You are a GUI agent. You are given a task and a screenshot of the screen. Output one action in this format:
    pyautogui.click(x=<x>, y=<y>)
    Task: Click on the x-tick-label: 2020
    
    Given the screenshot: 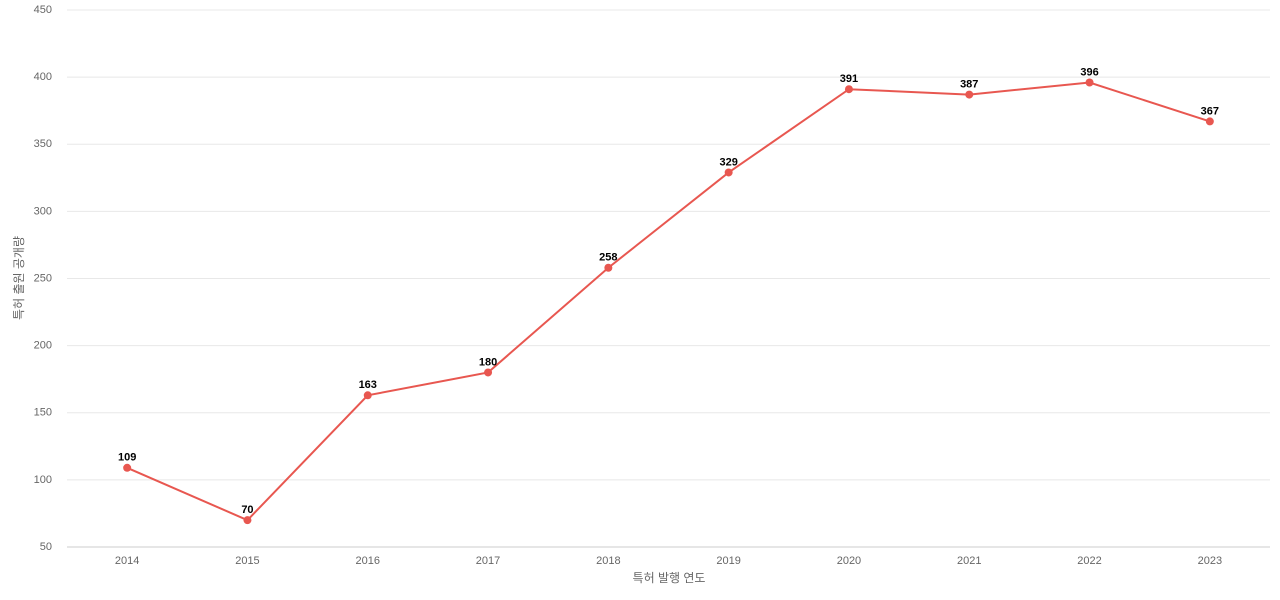 What is the action you would take?
    pyautogui.click(x=849, y=561)
    